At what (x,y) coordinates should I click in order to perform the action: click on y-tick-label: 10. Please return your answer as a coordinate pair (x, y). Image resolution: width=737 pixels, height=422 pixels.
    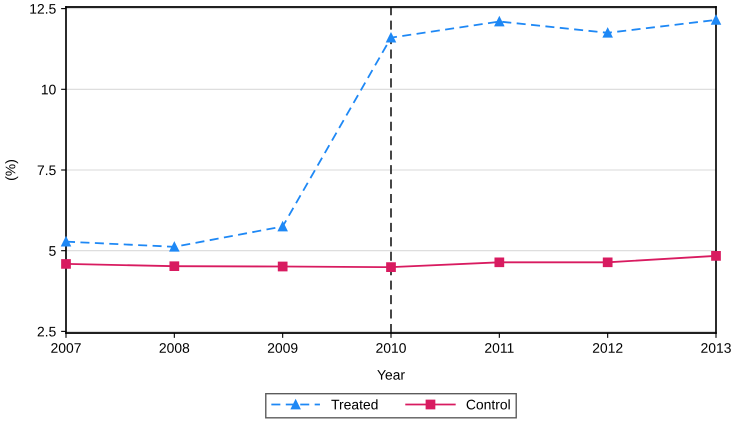
    Looking at the image, I should click on (49, 89).